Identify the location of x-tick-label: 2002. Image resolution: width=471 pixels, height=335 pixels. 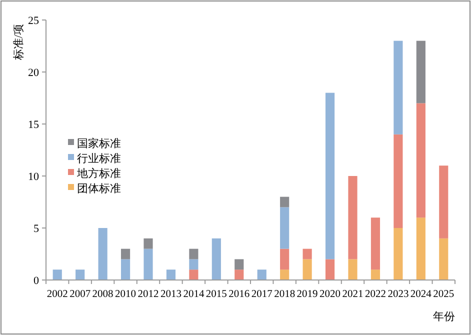
(57, 294).